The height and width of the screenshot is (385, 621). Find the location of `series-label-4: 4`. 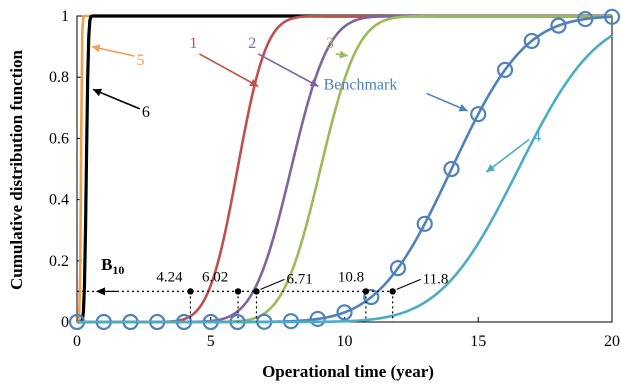

series-label-4: 4 is located at coordinates (537, 136).